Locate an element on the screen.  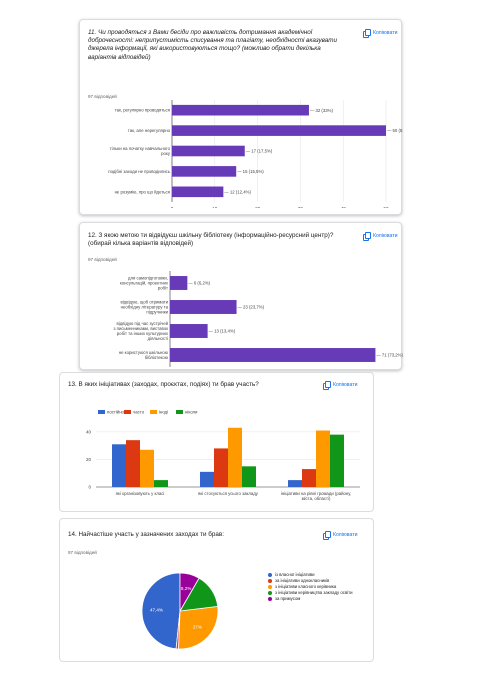
legend-item: з ініціативи керівництва закладу освіти is located at coordinates (318, 592).